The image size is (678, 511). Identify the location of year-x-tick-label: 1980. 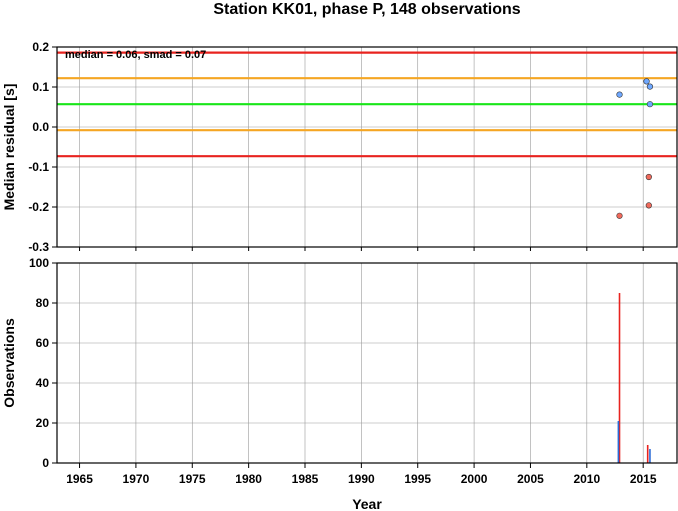
(248, 479).